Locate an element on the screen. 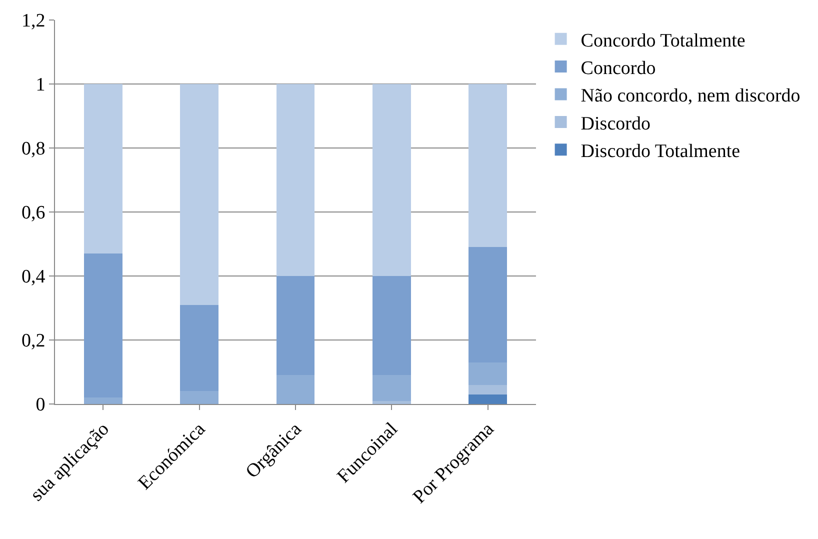 This screenshot has height=539, width=818. y-tick-label: 0,4 is located at coordinates (33, 277).